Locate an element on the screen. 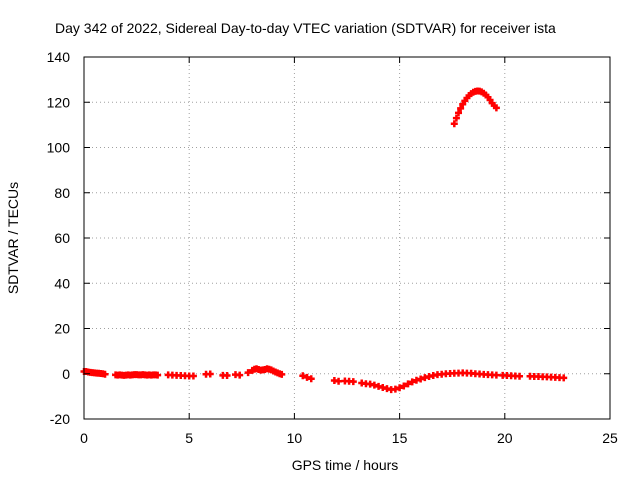 The image size is (640, 480). x-tick-label: 5 is located at coordinates (189, 438).